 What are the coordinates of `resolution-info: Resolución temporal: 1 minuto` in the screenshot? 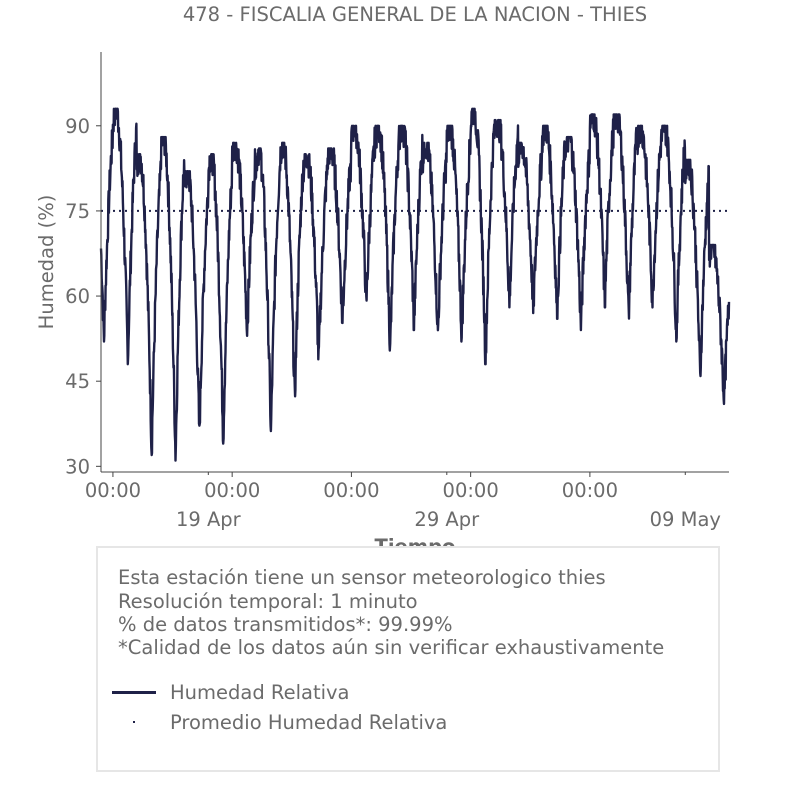 It's located at (268, 601).